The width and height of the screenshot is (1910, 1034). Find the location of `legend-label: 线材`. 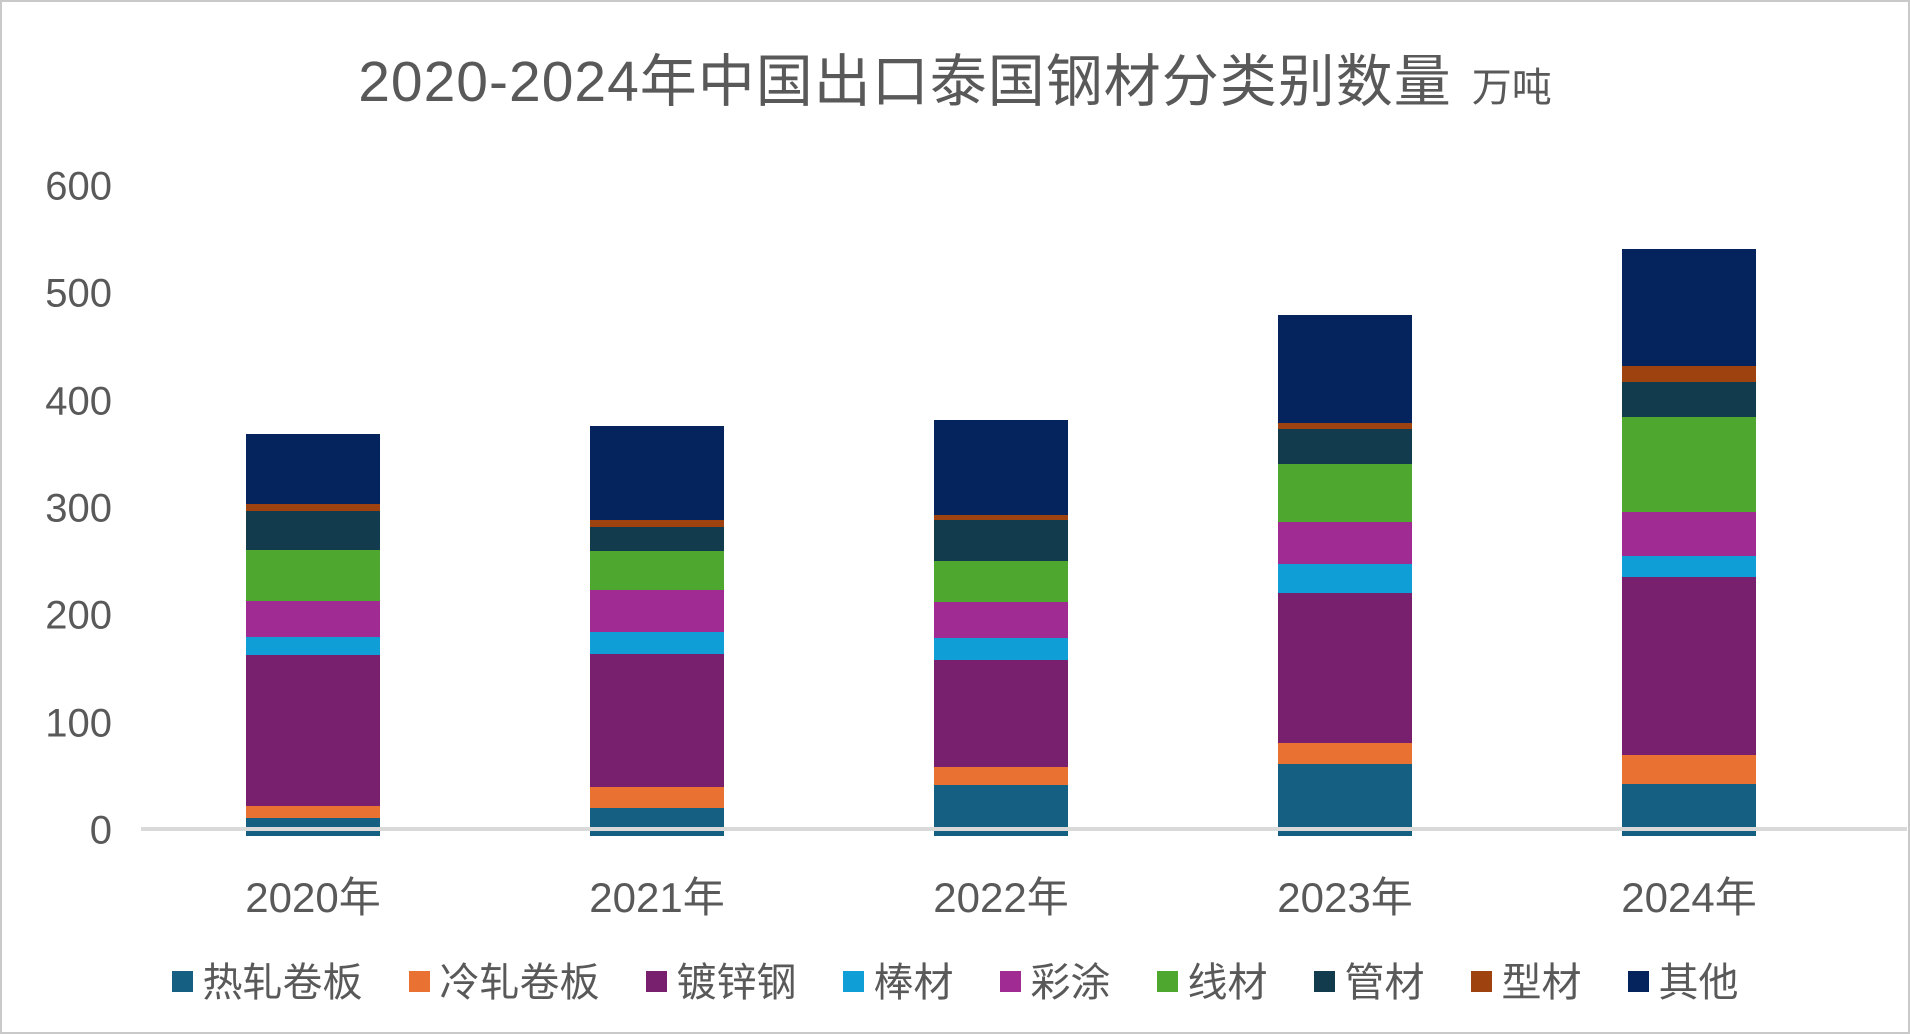

legend-label: 线材 is located at coordinates (1227, 983).